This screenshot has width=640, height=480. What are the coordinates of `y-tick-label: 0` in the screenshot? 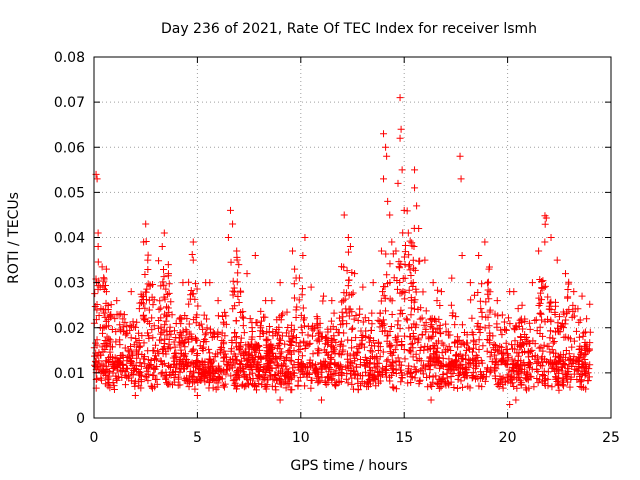 It's located at (80, 419).